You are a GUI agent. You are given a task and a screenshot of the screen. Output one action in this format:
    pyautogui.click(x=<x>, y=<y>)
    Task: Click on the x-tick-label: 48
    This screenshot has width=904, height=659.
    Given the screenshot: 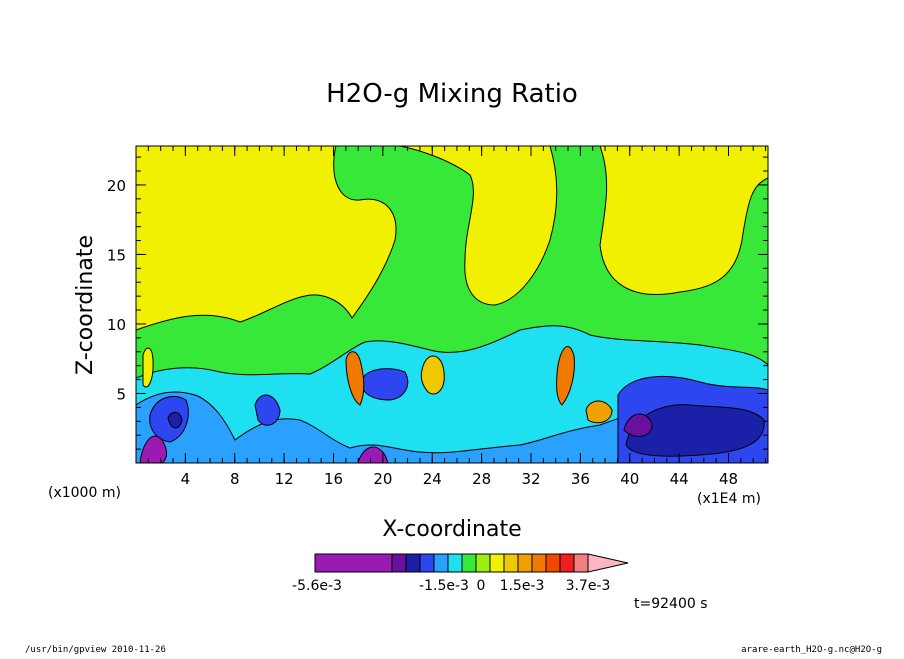 What is the action you would take?
    pyautogui.click(x=728, y=479)
    